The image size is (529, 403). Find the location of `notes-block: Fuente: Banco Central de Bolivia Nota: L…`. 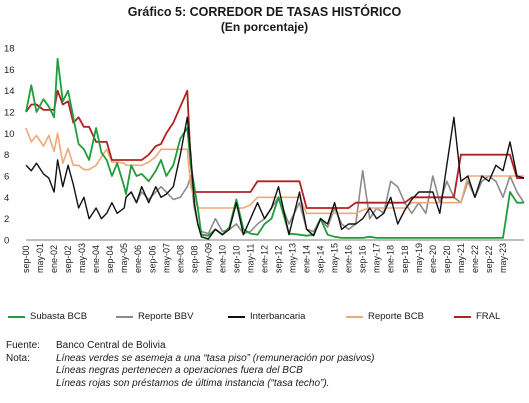

notes-block: Fuente: Banco Central de Bolivia Nota: L… is located at coordinates (190, 365).